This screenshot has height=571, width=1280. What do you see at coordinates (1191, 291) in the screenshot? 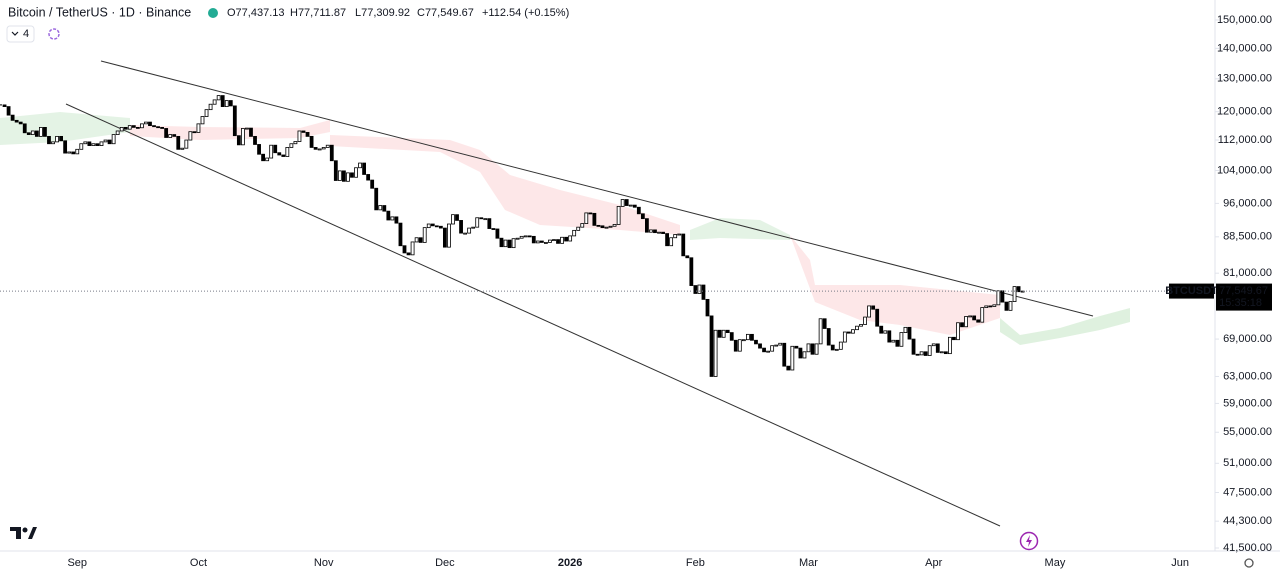
I see `symbol-tag` at bounding box center [1191, 291].